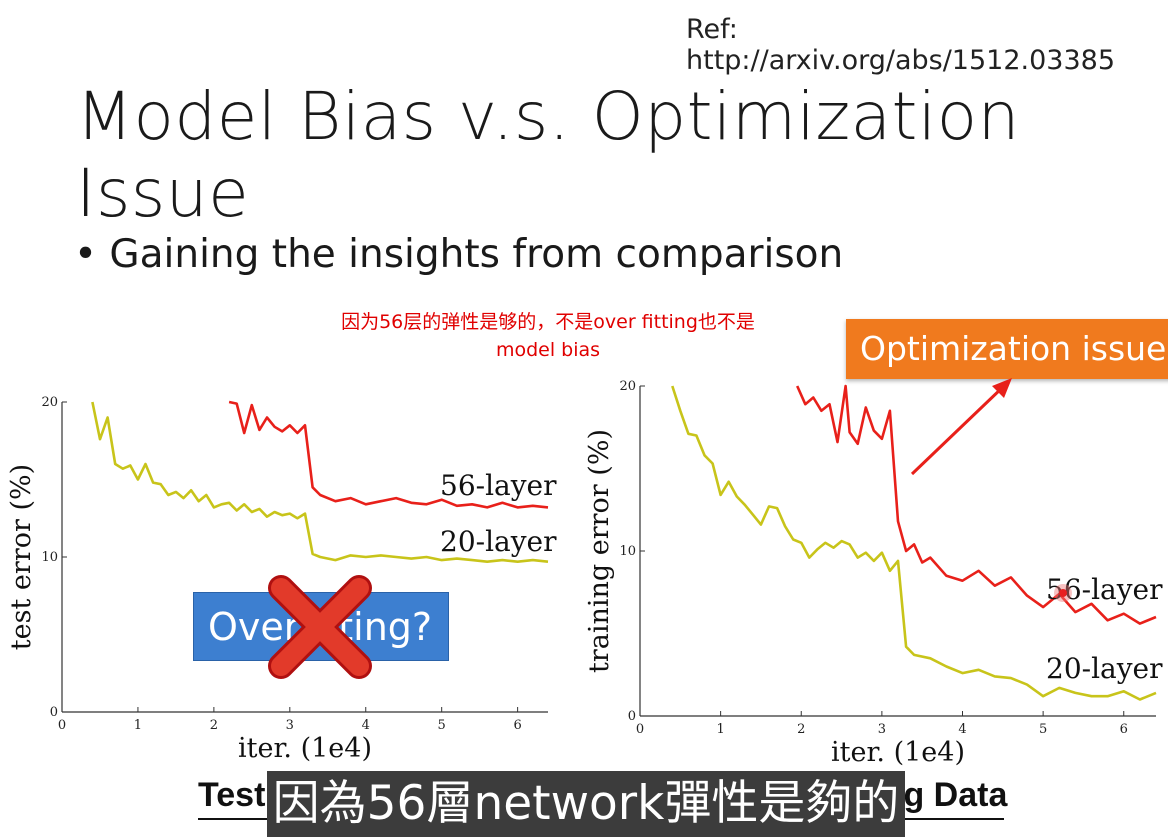 This screenshot has width=1168, height=837. Describe the element at coordinates (459, 254) in the screenshot. I see `bullet-point: • Gaining the insights from comparison` at that location.